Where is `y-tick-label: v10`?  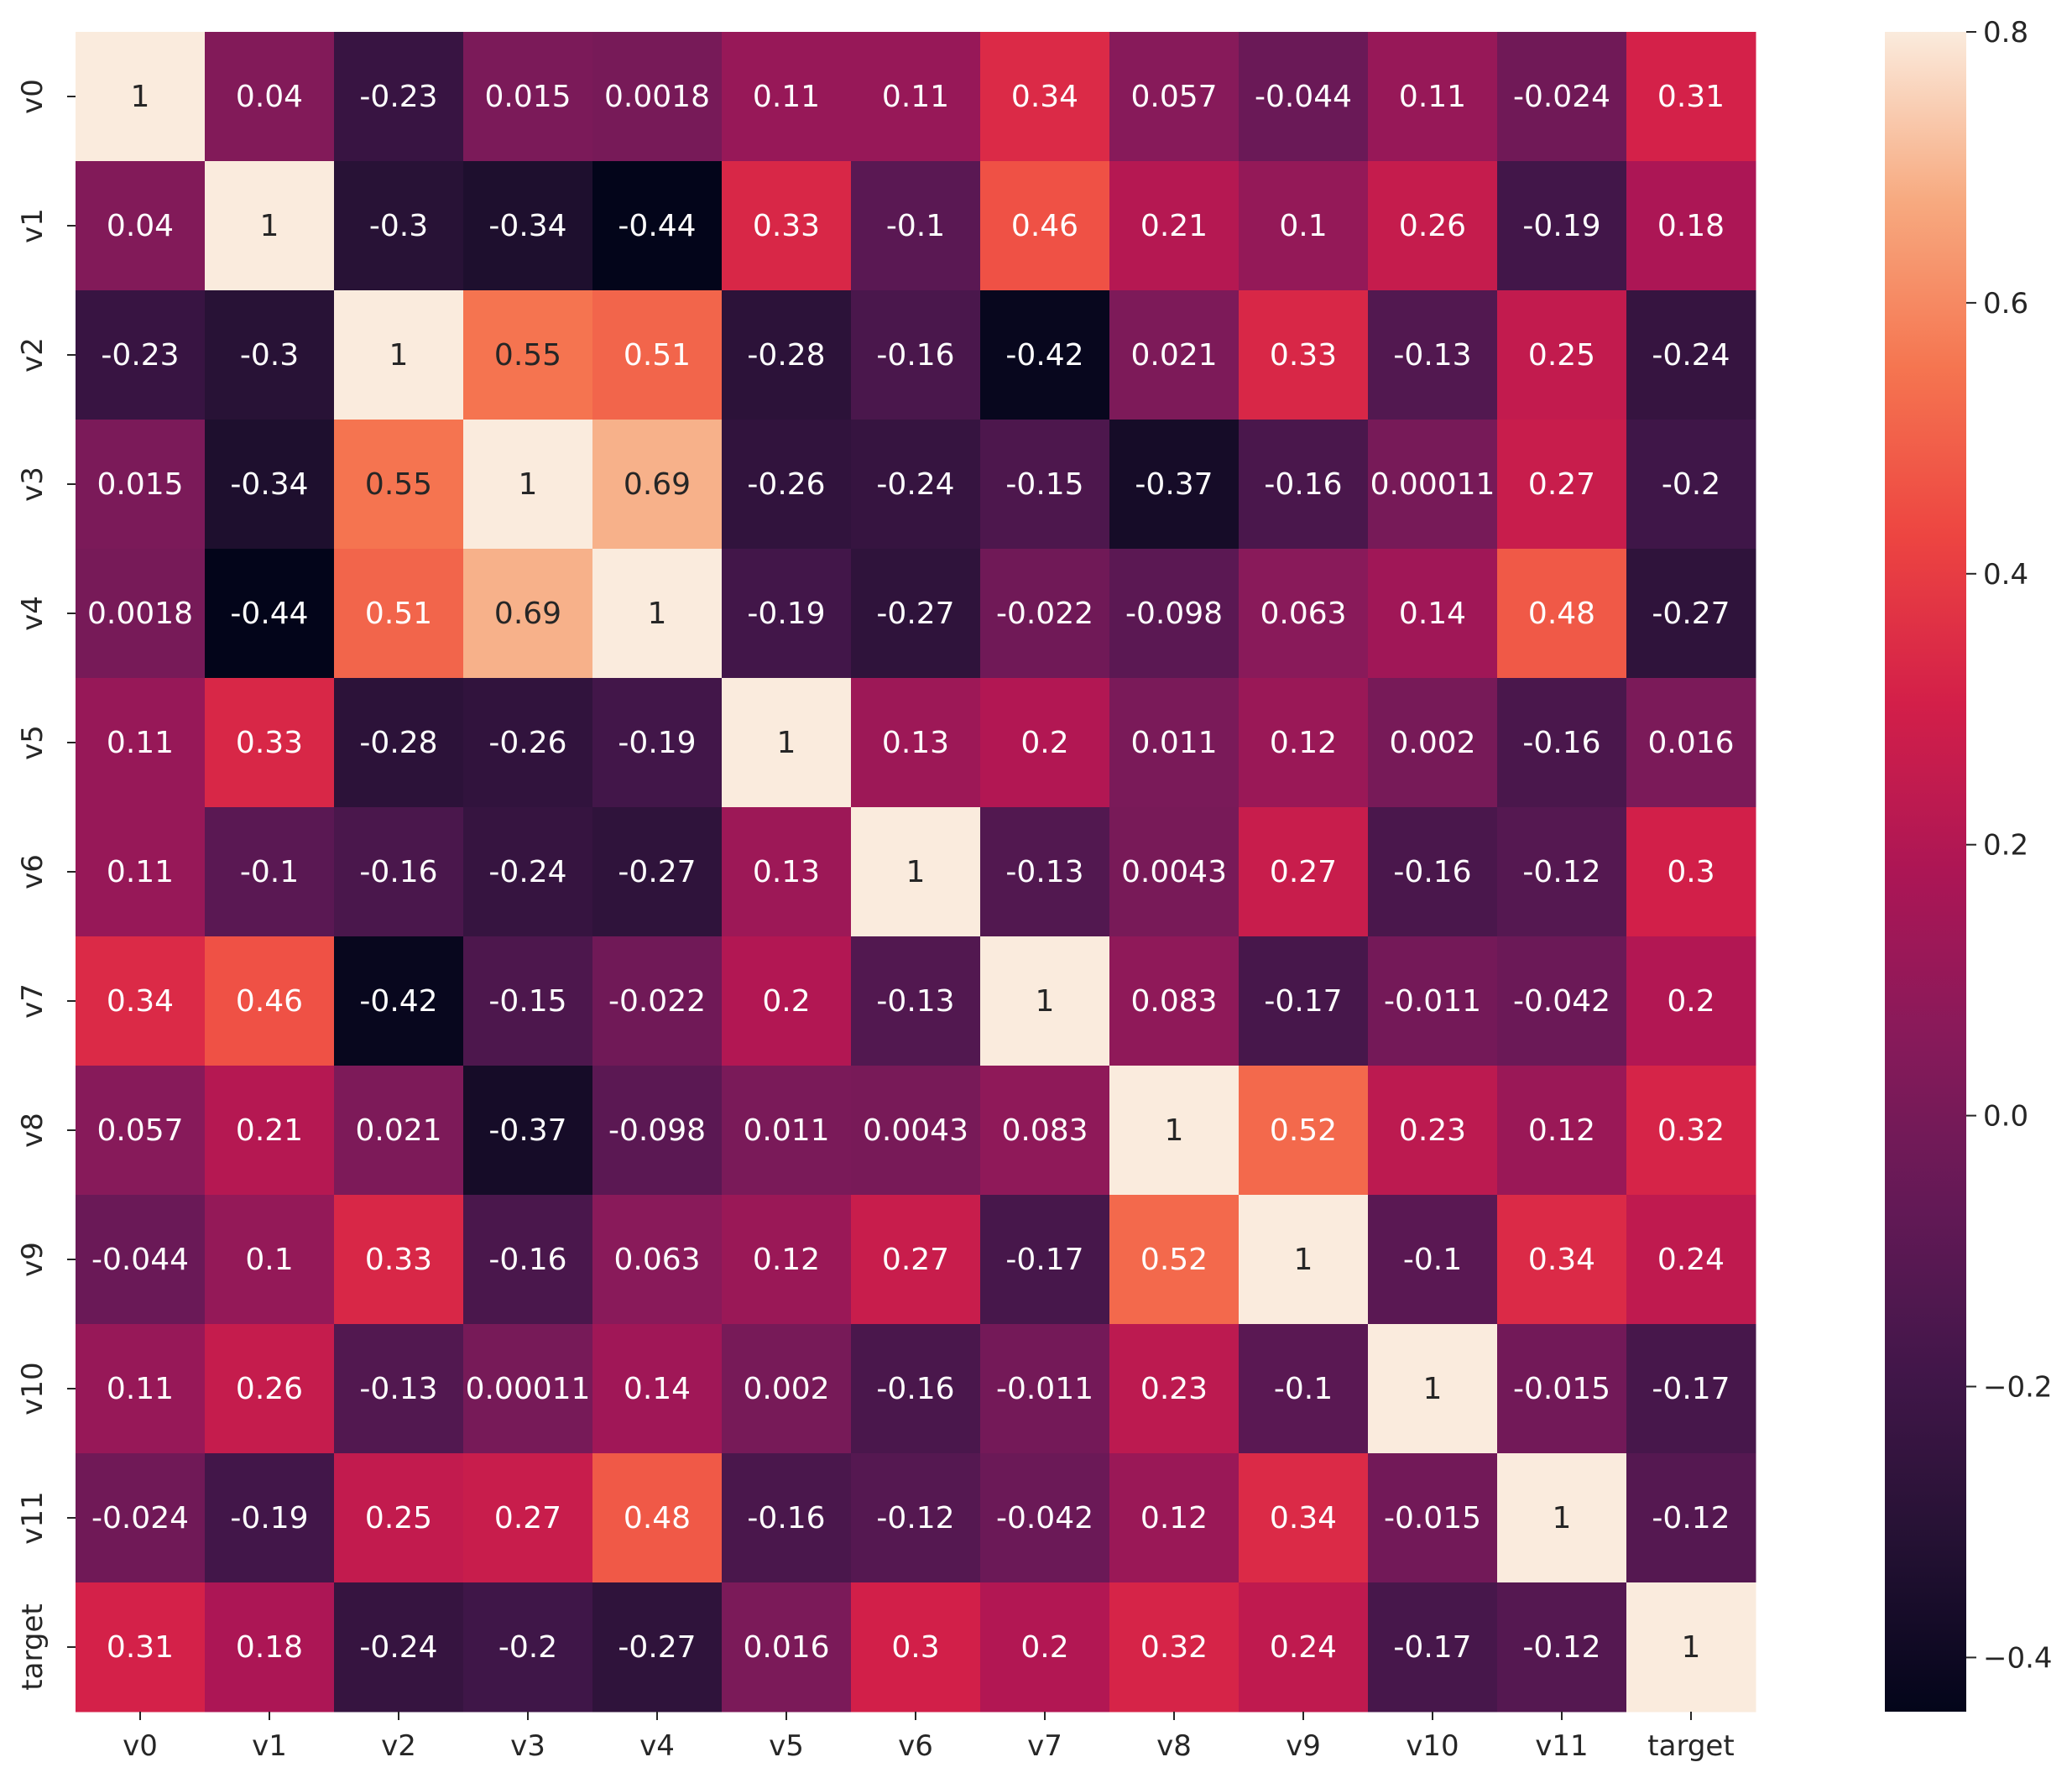 y-tick-label: v10 is located at coordinates (33, 1388).